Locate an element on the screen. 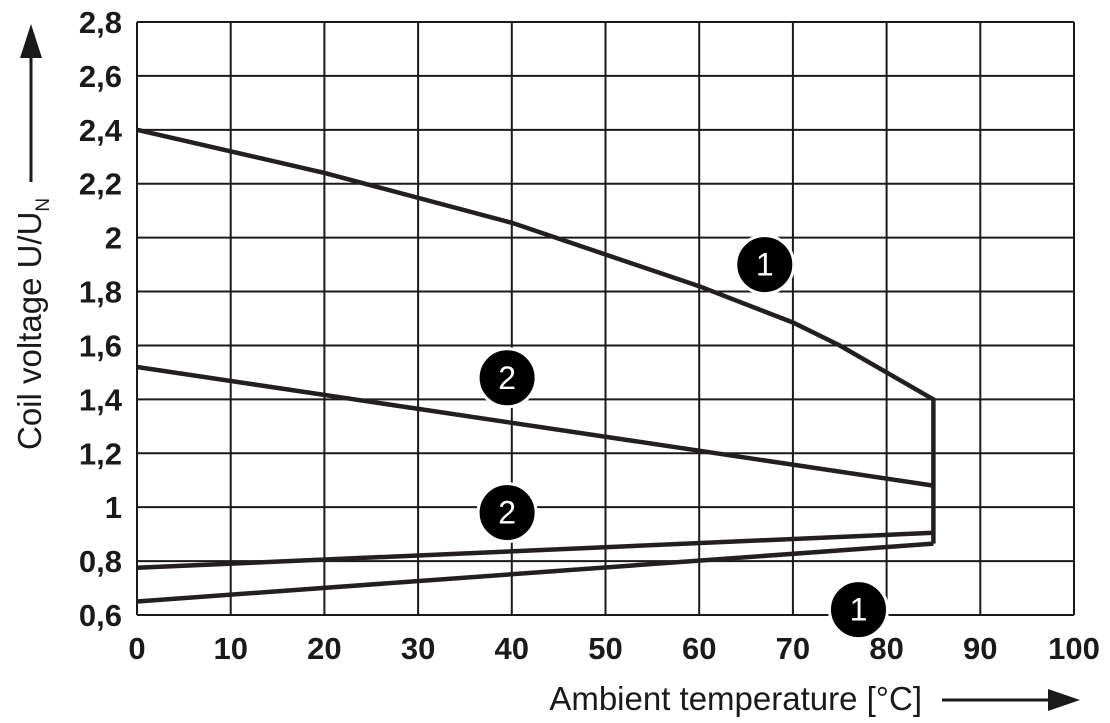 The height and width of the screenshot is (723, 1110). curve-marker-2-label: 2 is located at coordinates (507, 513).